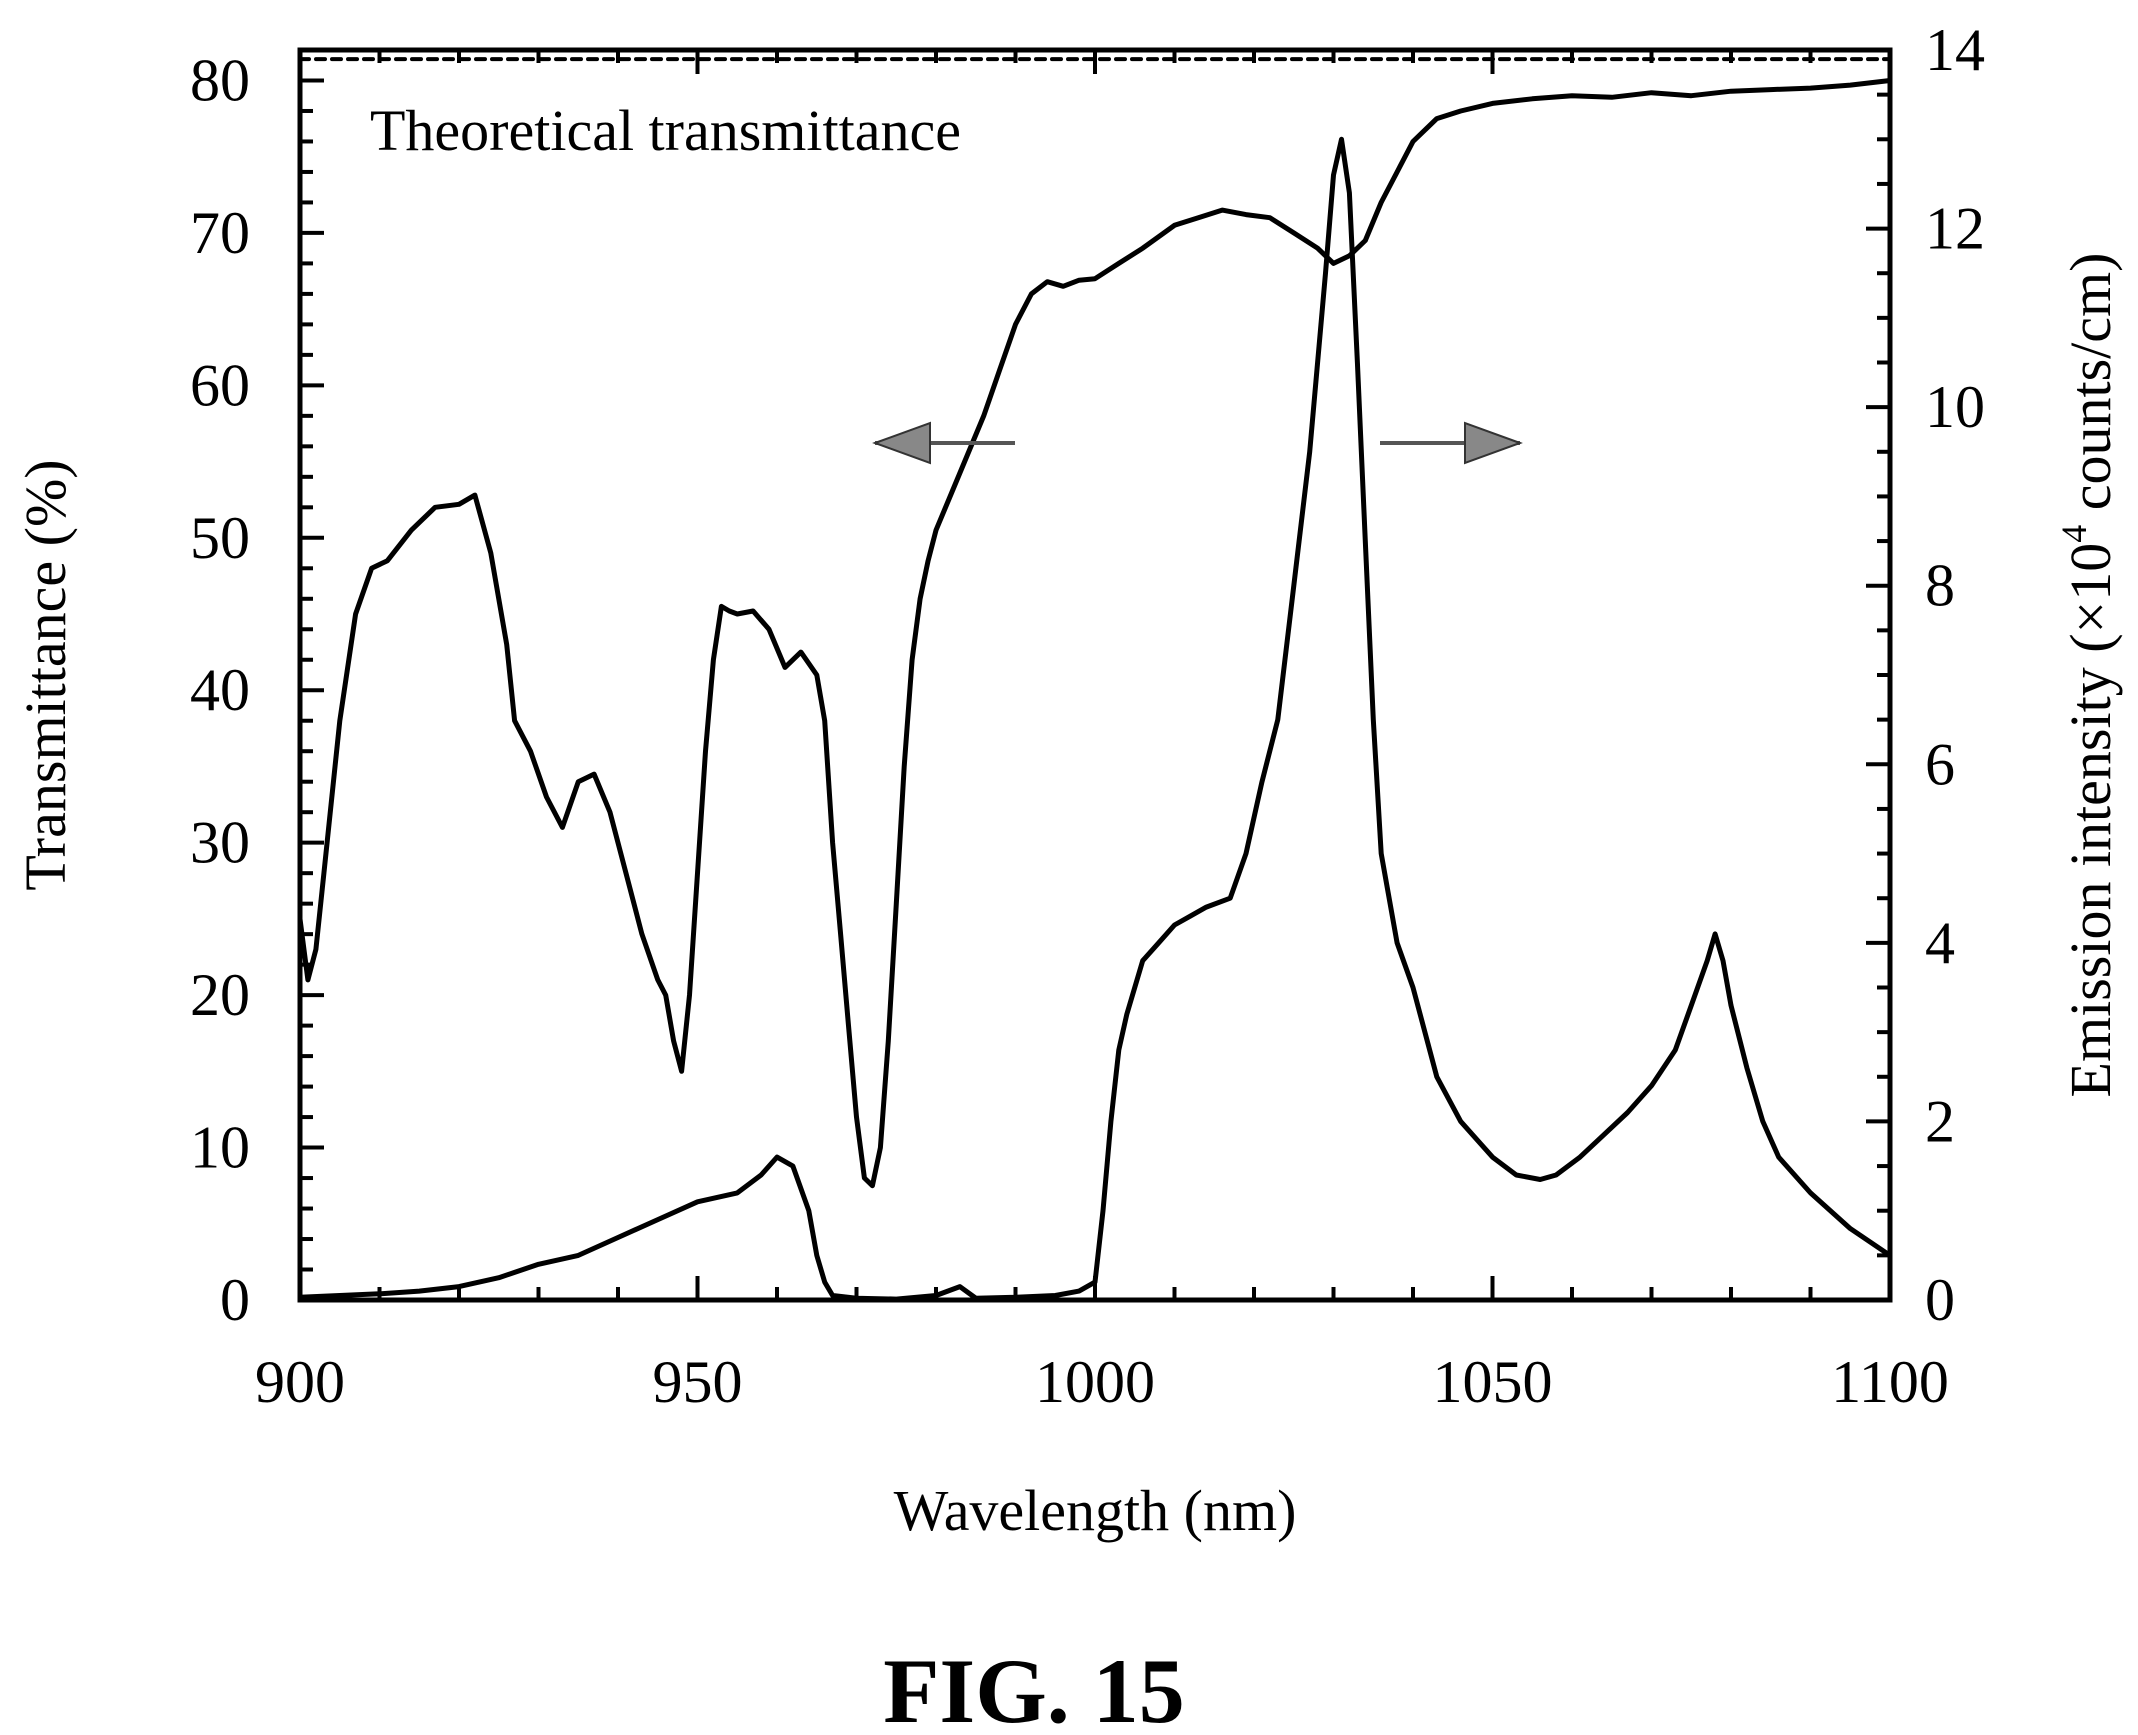 The image size is (2138, 1735). I want to click on y-right-title-units: counts/cm), so click(2090, 389).